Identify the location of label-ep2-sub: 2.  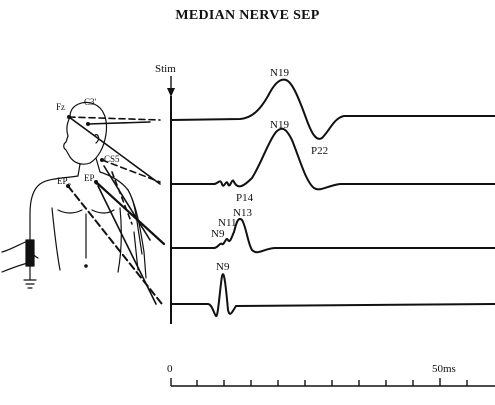
(70, 186).